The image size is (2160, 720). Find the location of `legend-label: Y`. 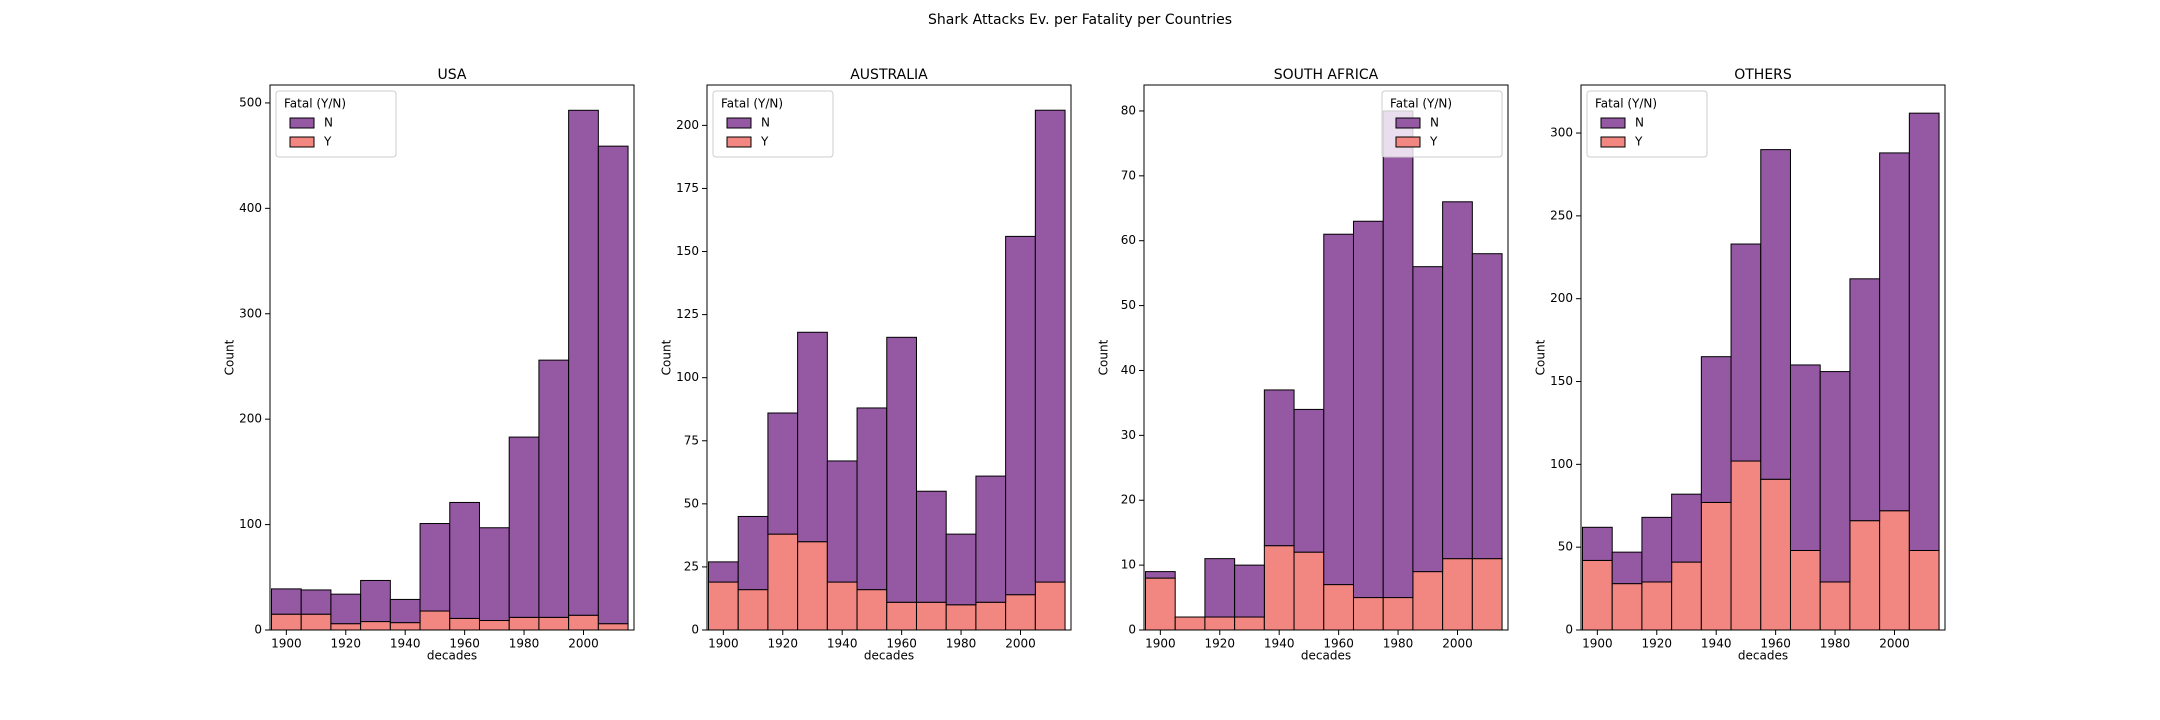

legend-label: Y is located at coordinates (327, 142).